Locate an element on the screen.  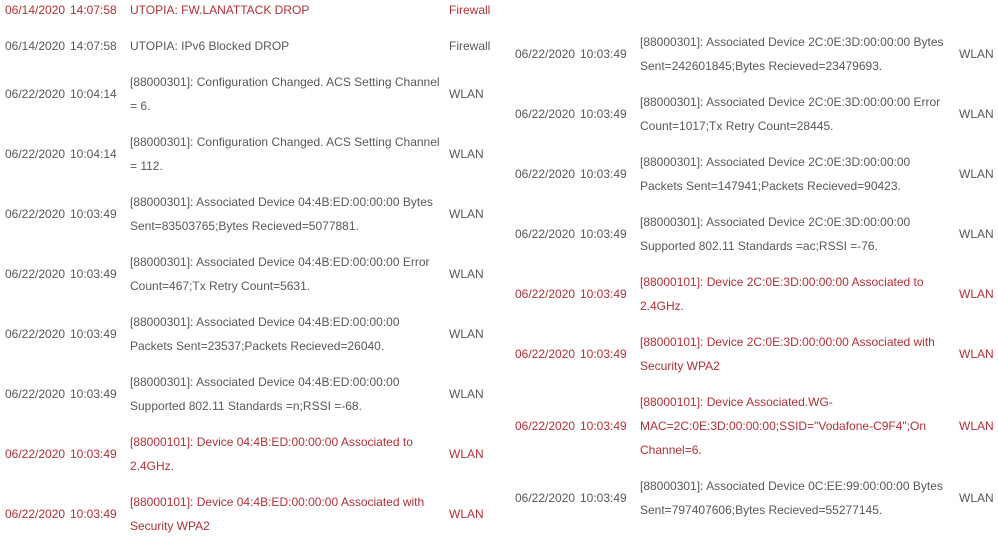
log-message: UTOPIA: IPv6 Blocked DROP is located at coordinates (210, 46).